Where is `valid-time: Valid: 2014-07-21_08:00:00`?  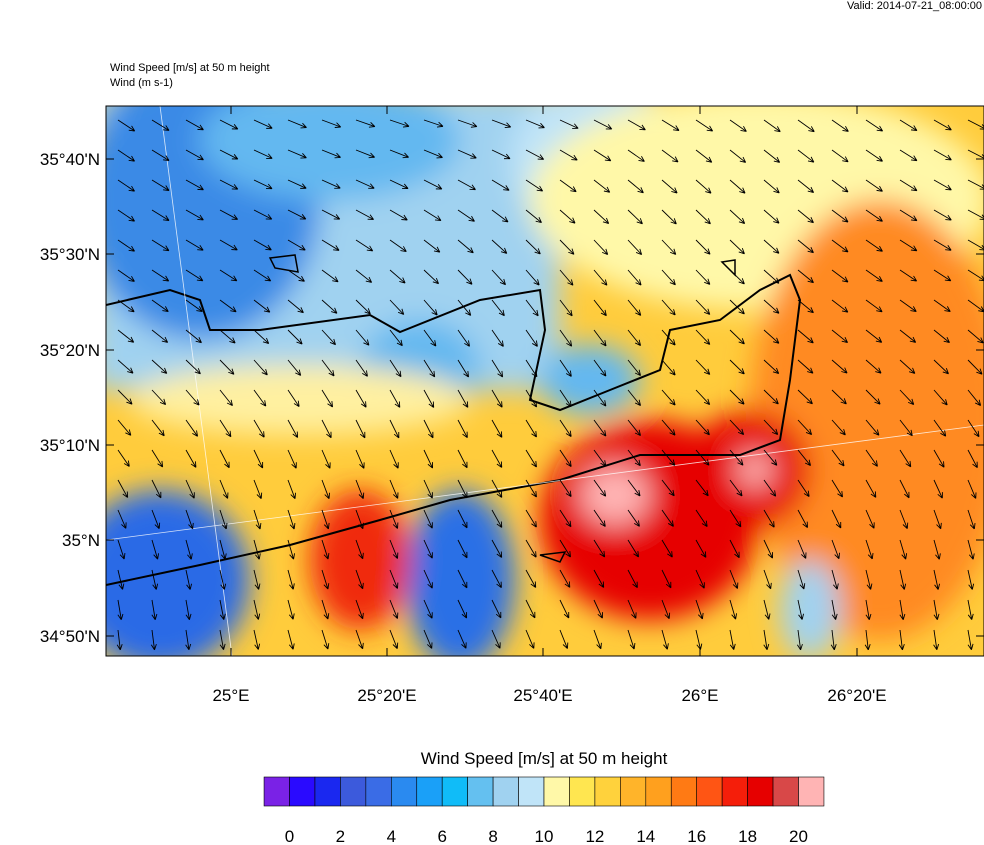
valid-time: Valid: 2014-07-21_08:00:00 is located at coordinates (914, 6).